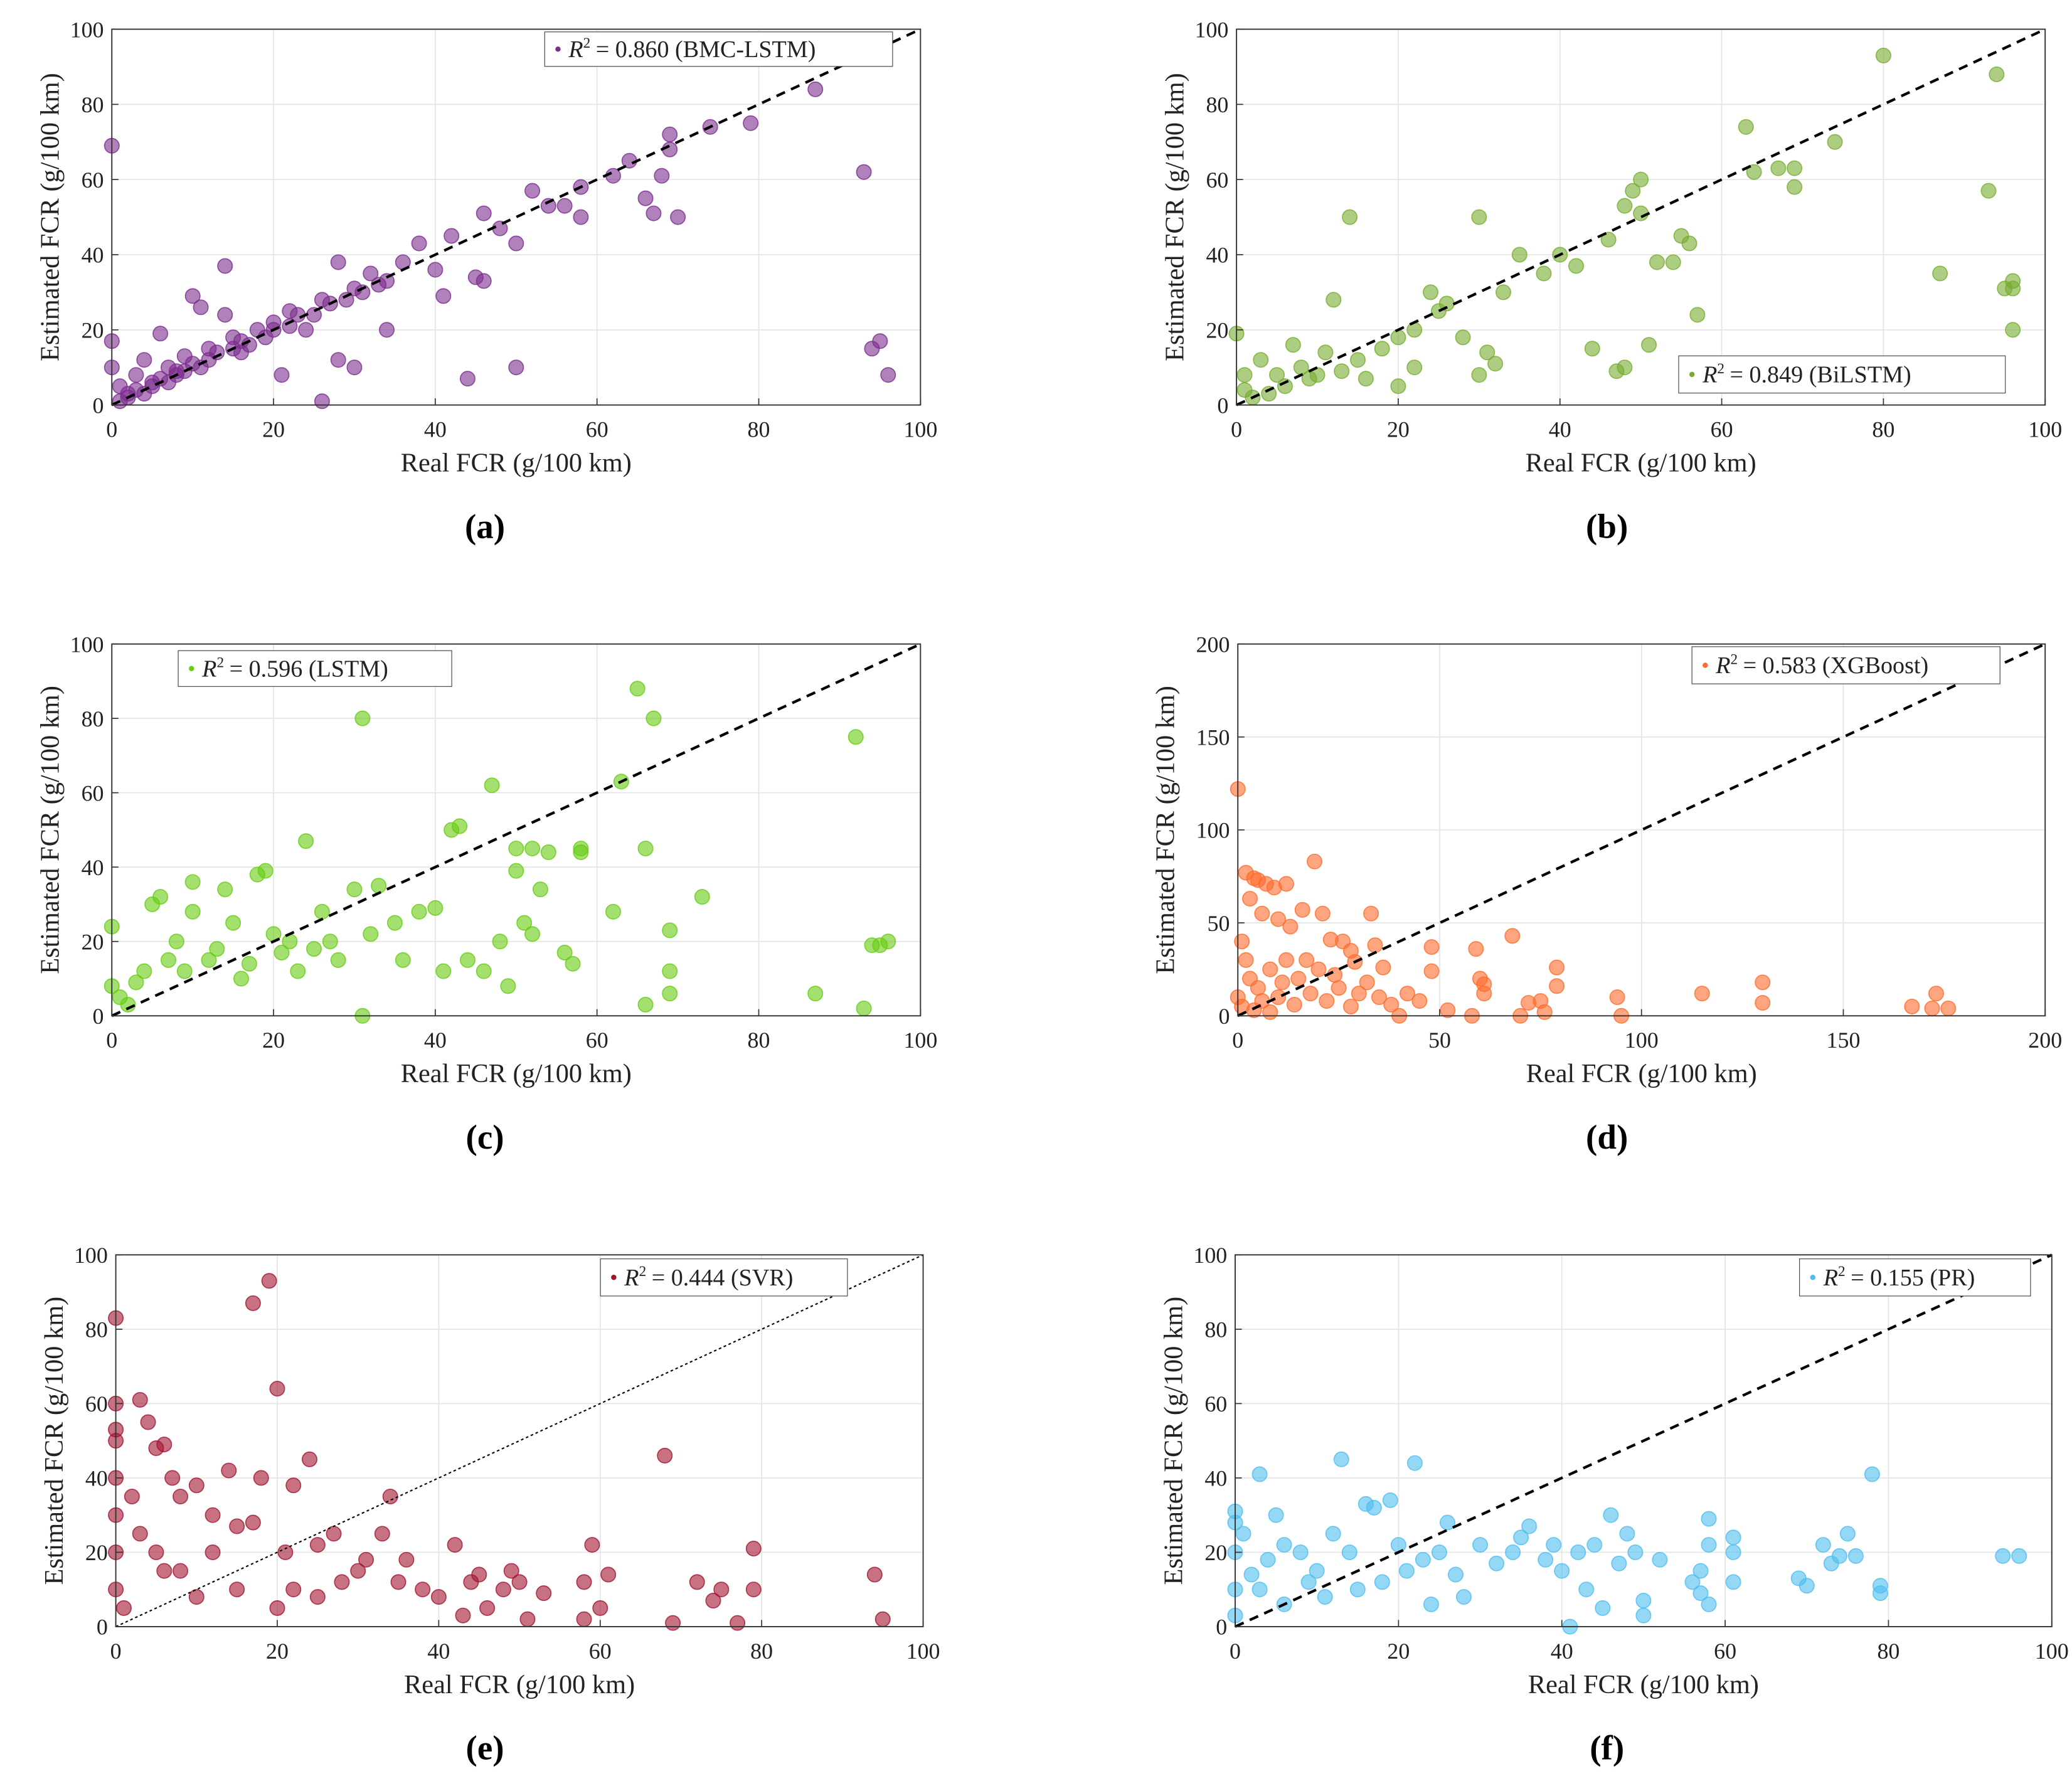 The width and height of the screenshot is (2072, 1786). What do you see at coordinates (1643, 1684) in the screenshot?
I see `x-axis-label: Real FCR (g/100 km)` at bounding box center [1643, 1684].